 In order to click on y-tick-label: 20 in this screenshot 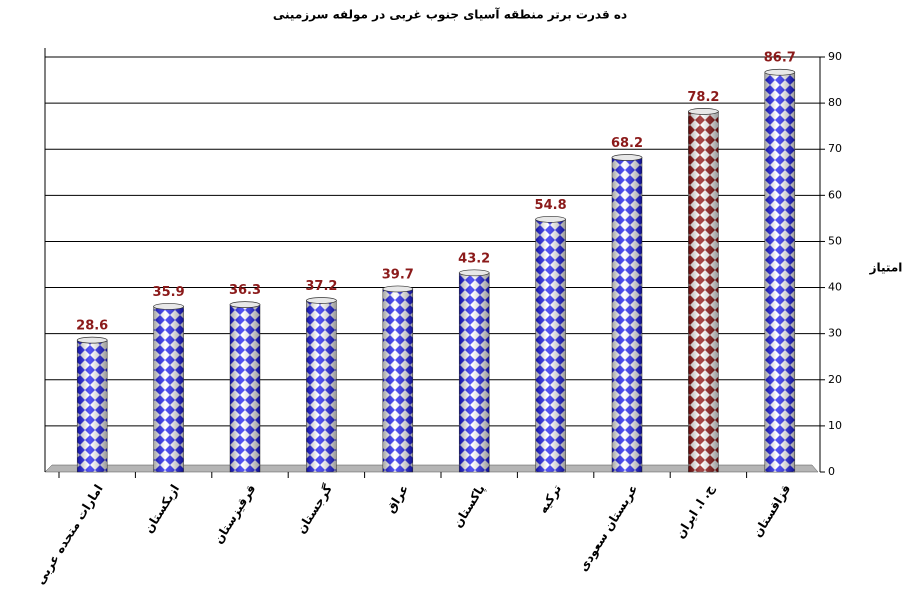, I will do `click(835, 379)`.